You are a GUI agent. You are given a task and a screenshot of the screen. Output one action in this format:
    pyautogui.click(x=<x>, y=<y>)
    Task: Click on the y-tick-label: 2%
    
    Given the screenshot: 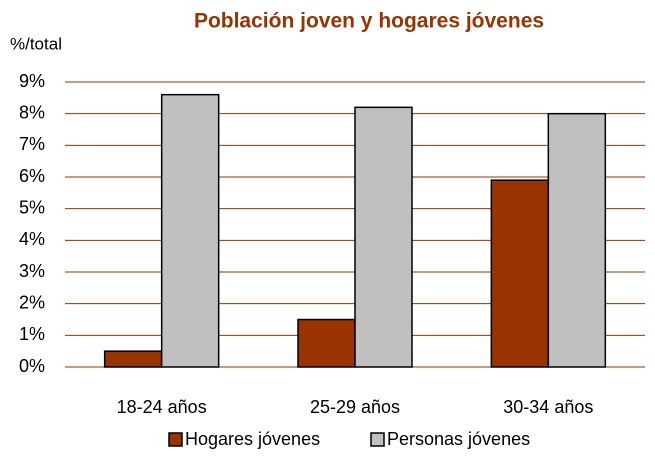 What is the action you would take?
    pyautogui.click(x=32, y=302)
    